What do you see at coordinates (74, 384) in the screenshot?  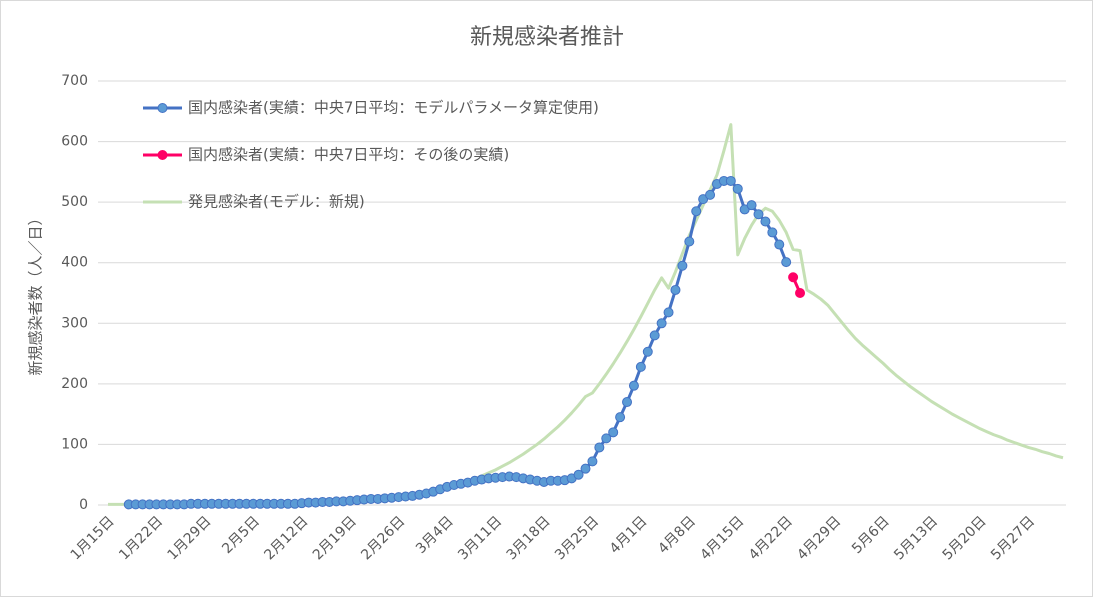 I see `y-tick-label: 200` at bounding box center [74, 384].